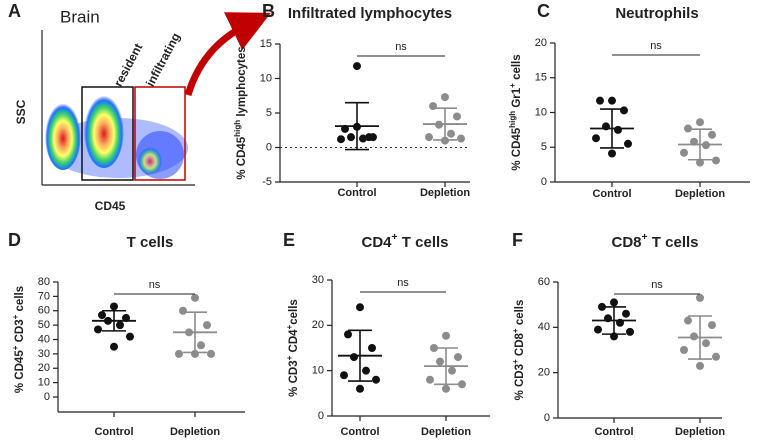  I want to click on flow-y-label: SSC, so click(21, 111).